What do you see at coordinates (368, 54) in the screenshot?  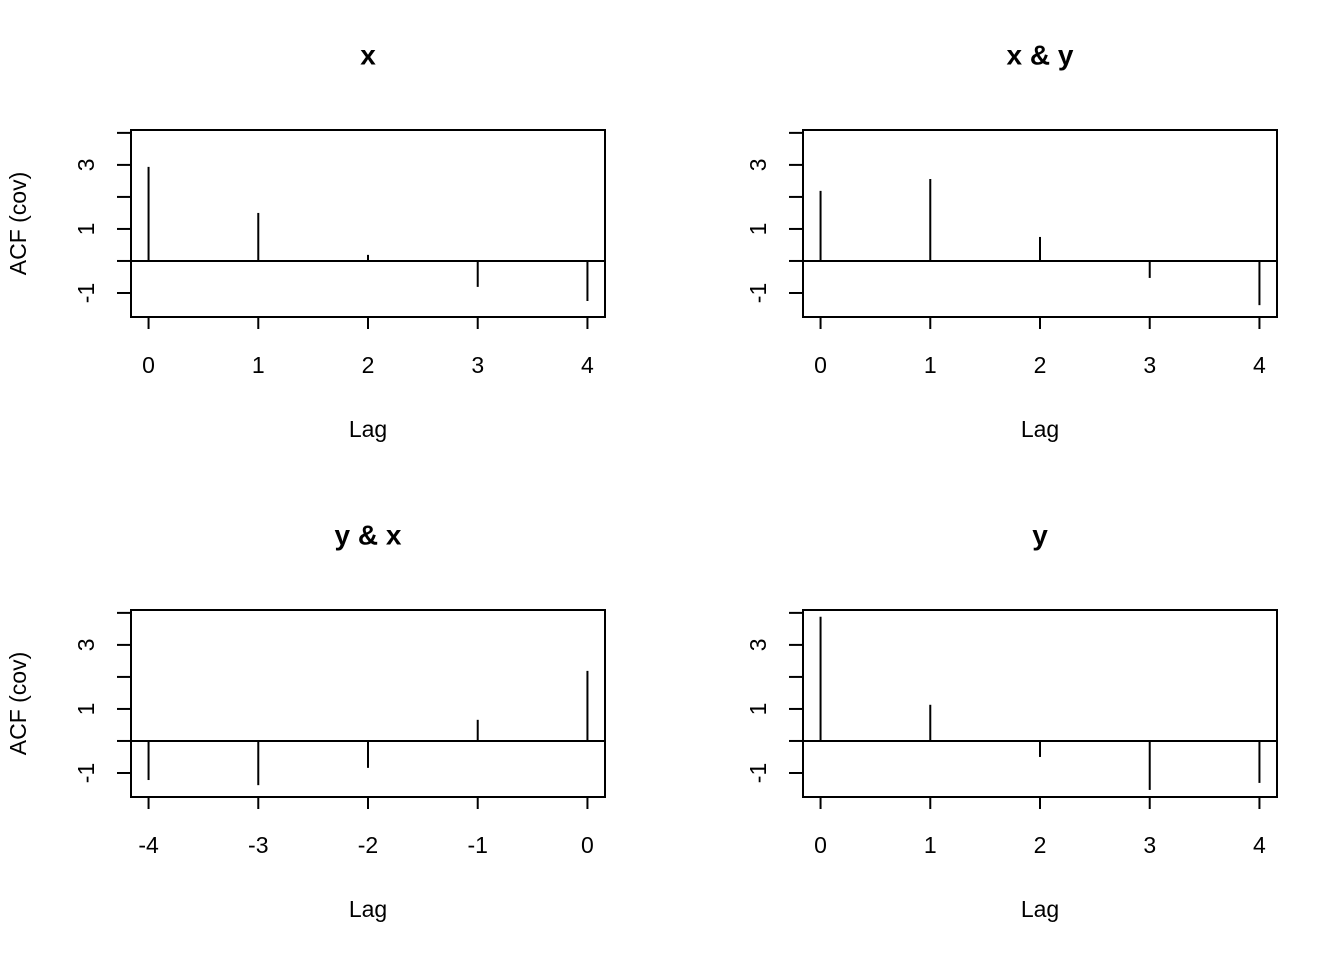 I see `chart-title: x` at bounding box center [368, 54].